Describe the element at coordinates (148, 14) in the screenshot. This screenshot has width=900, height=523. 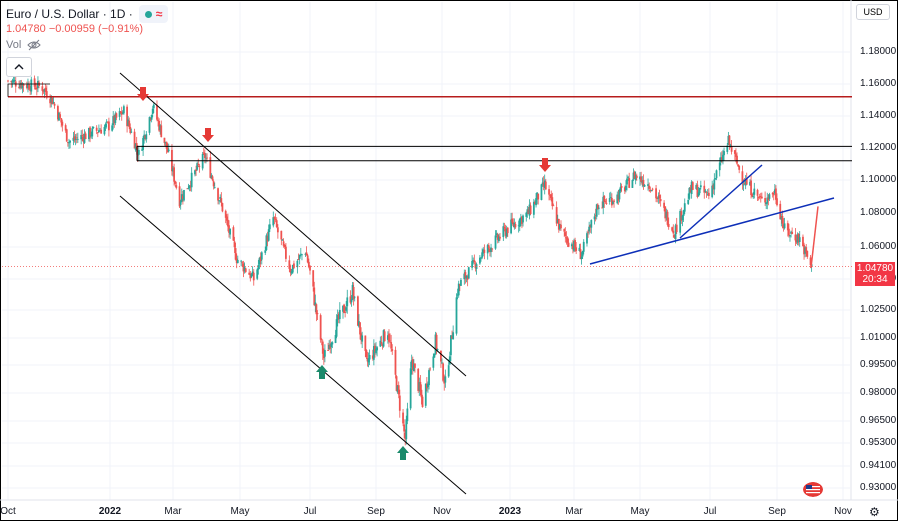
I see `green-dot-icon` at that location.